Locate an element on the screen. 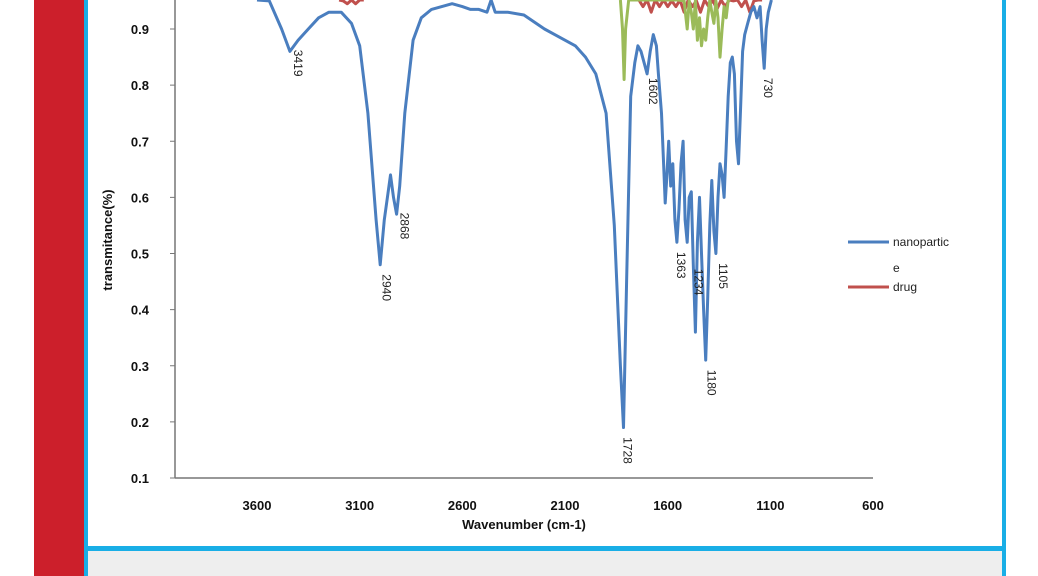  x-tick-label: 600 is located at coordinates (873, 505).